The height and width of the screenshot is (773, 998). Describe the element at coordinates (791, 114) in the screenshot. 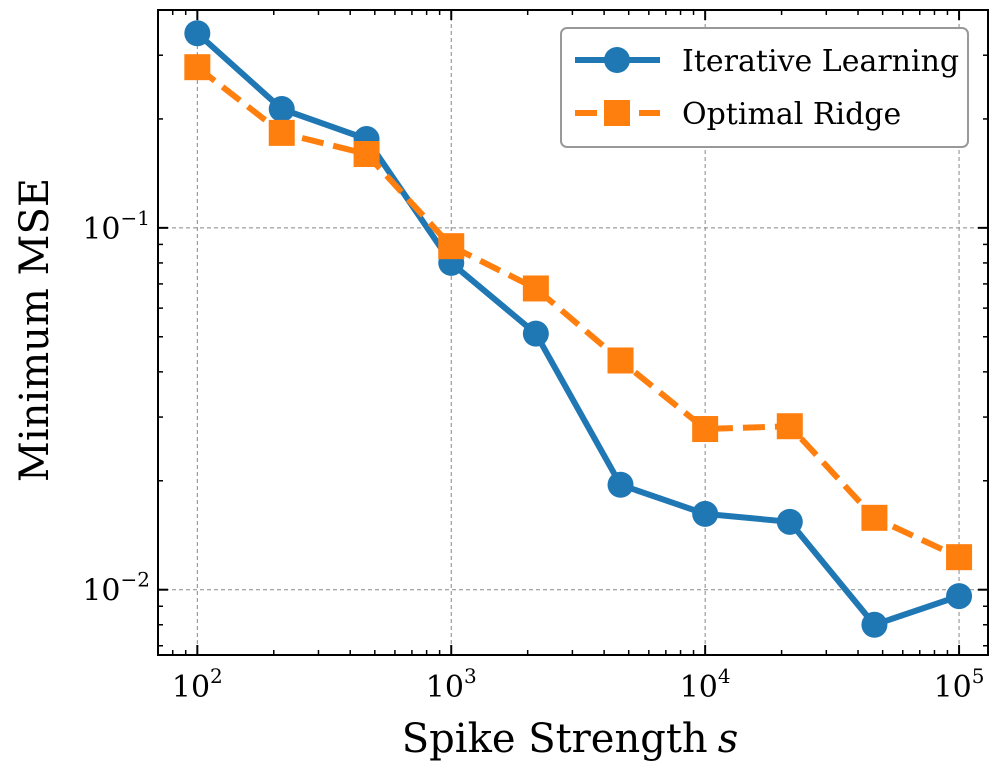

I see `legend-label-optimal-ridge: Optimal Ridge` at that location.